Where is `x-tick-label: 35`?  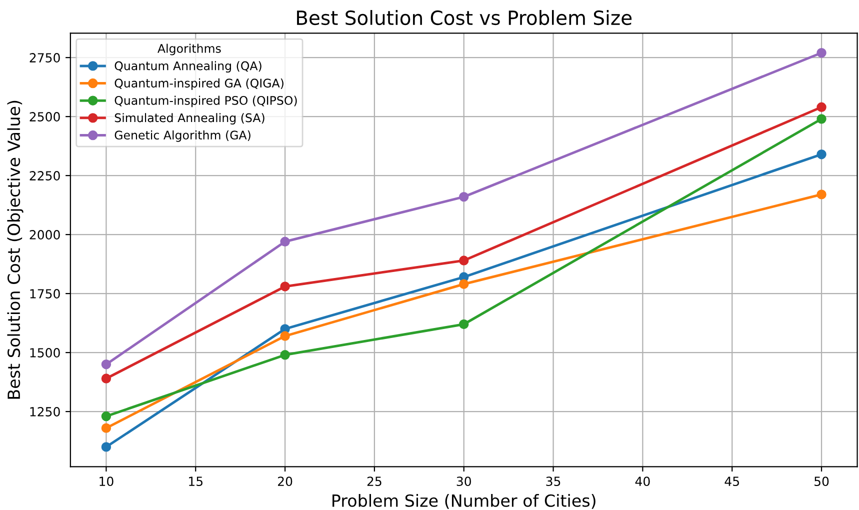
x-tick-label: 35 is located at coordinates (553, 481).